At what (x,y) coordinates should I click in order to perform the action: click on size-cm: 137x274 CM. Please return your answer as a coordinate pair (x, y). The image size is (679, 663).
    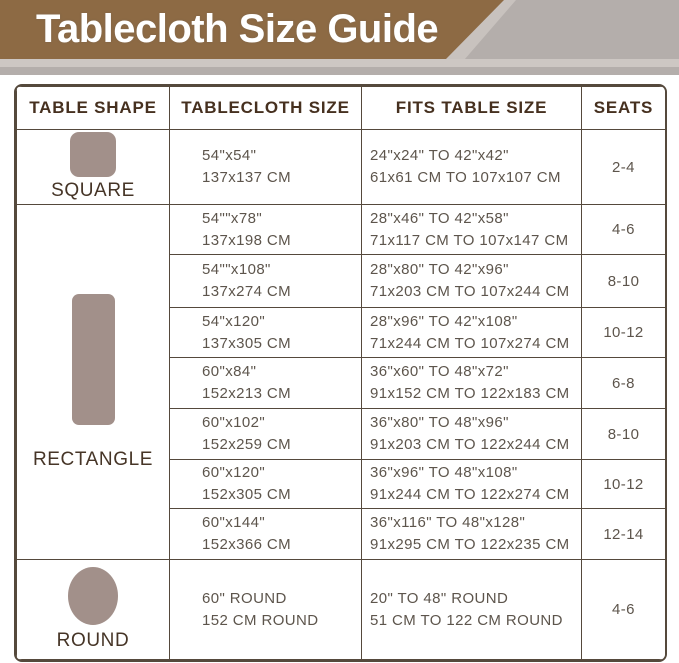
    Looking at the image, I should click on (247, 291).